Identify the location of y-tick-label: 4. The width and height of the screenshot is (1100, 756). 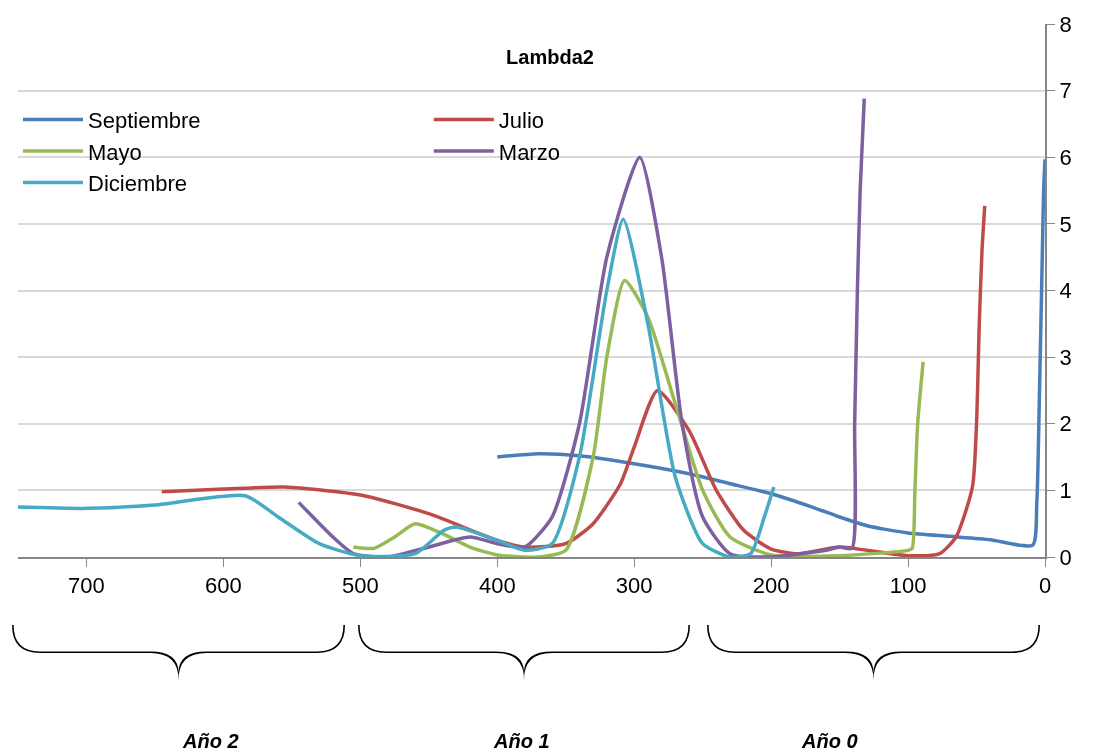
(1065, 291).